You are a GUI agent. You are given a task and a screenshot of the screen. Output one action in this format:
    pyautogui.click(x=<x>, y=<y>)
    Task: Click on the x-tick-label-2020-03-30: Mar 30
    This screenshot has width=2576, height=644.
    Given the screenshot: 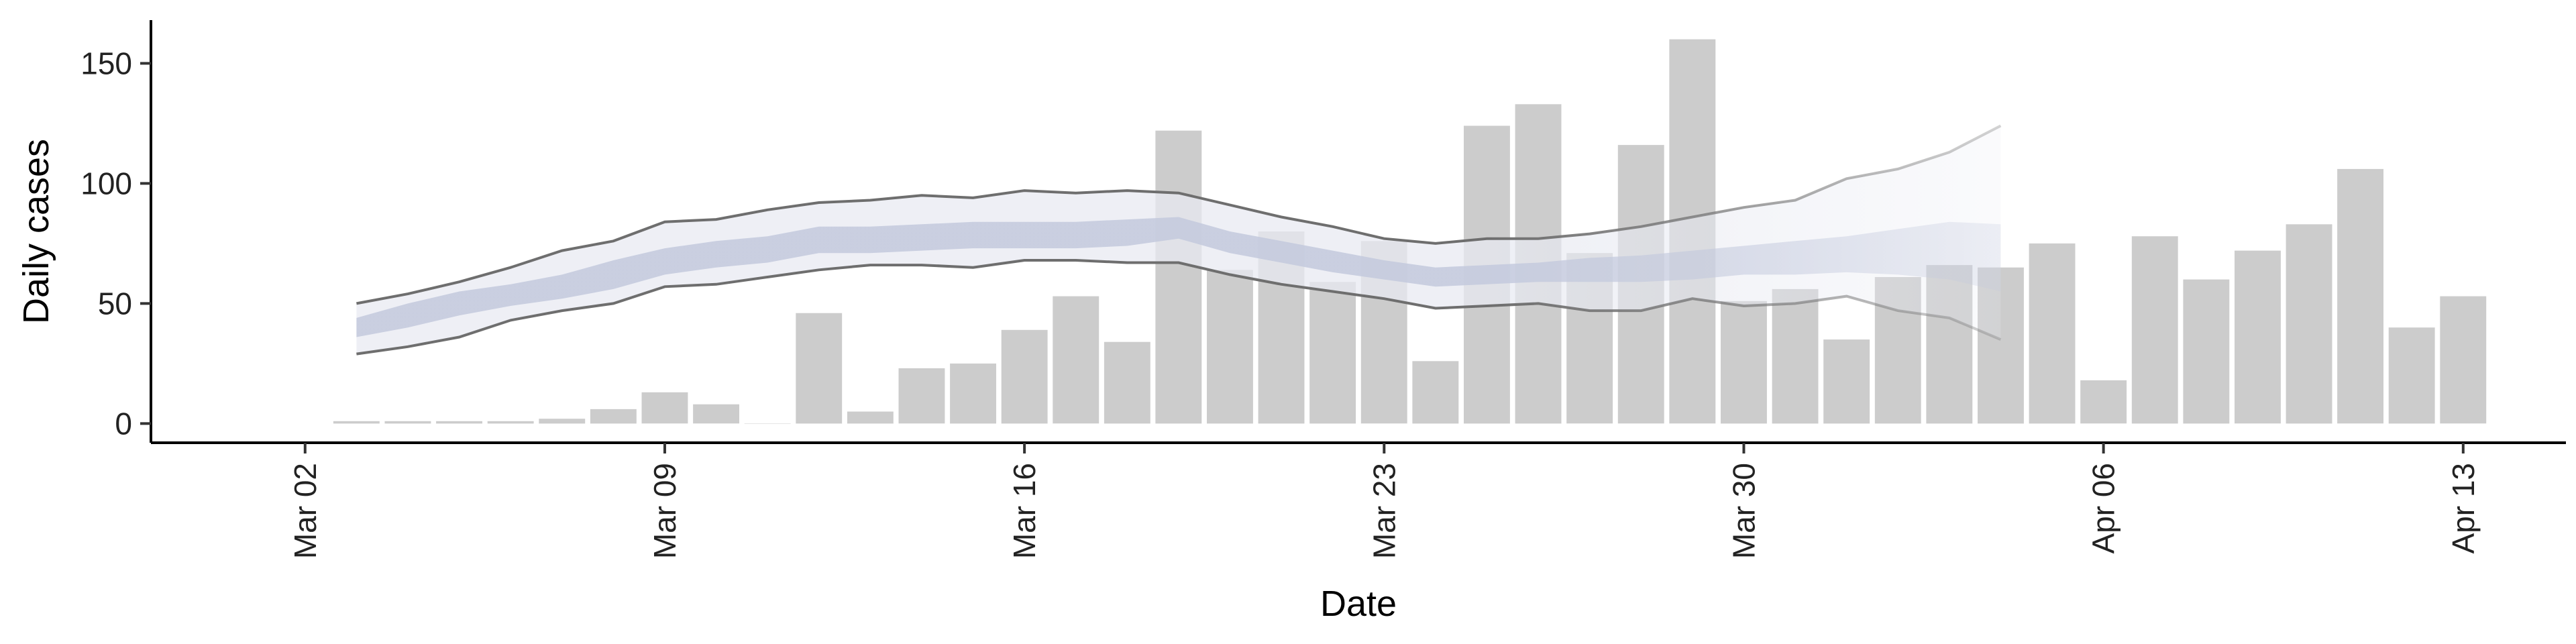 What is the action you would take?
    pyautogui.click(x=1744, y=511)
    